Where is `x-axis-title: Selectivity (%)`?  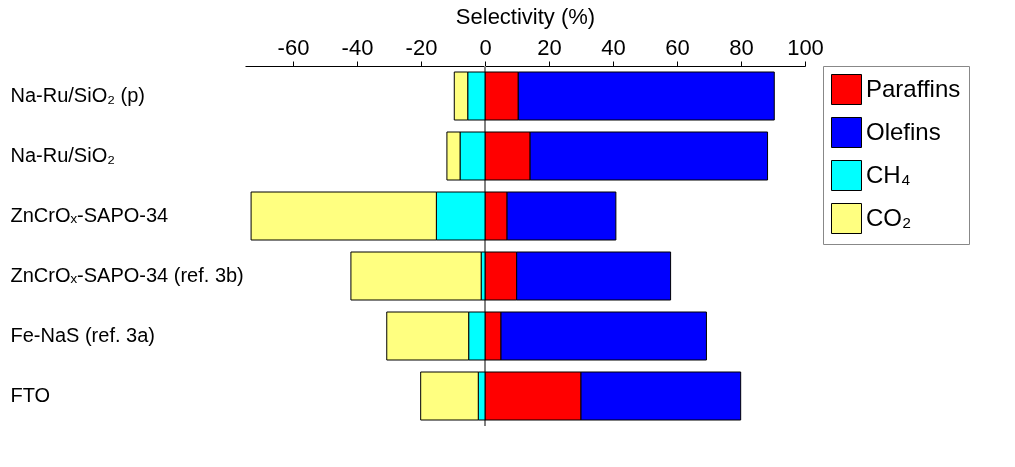 x-axis-title: Selectivity (%) is located at coordinates (525, 16).